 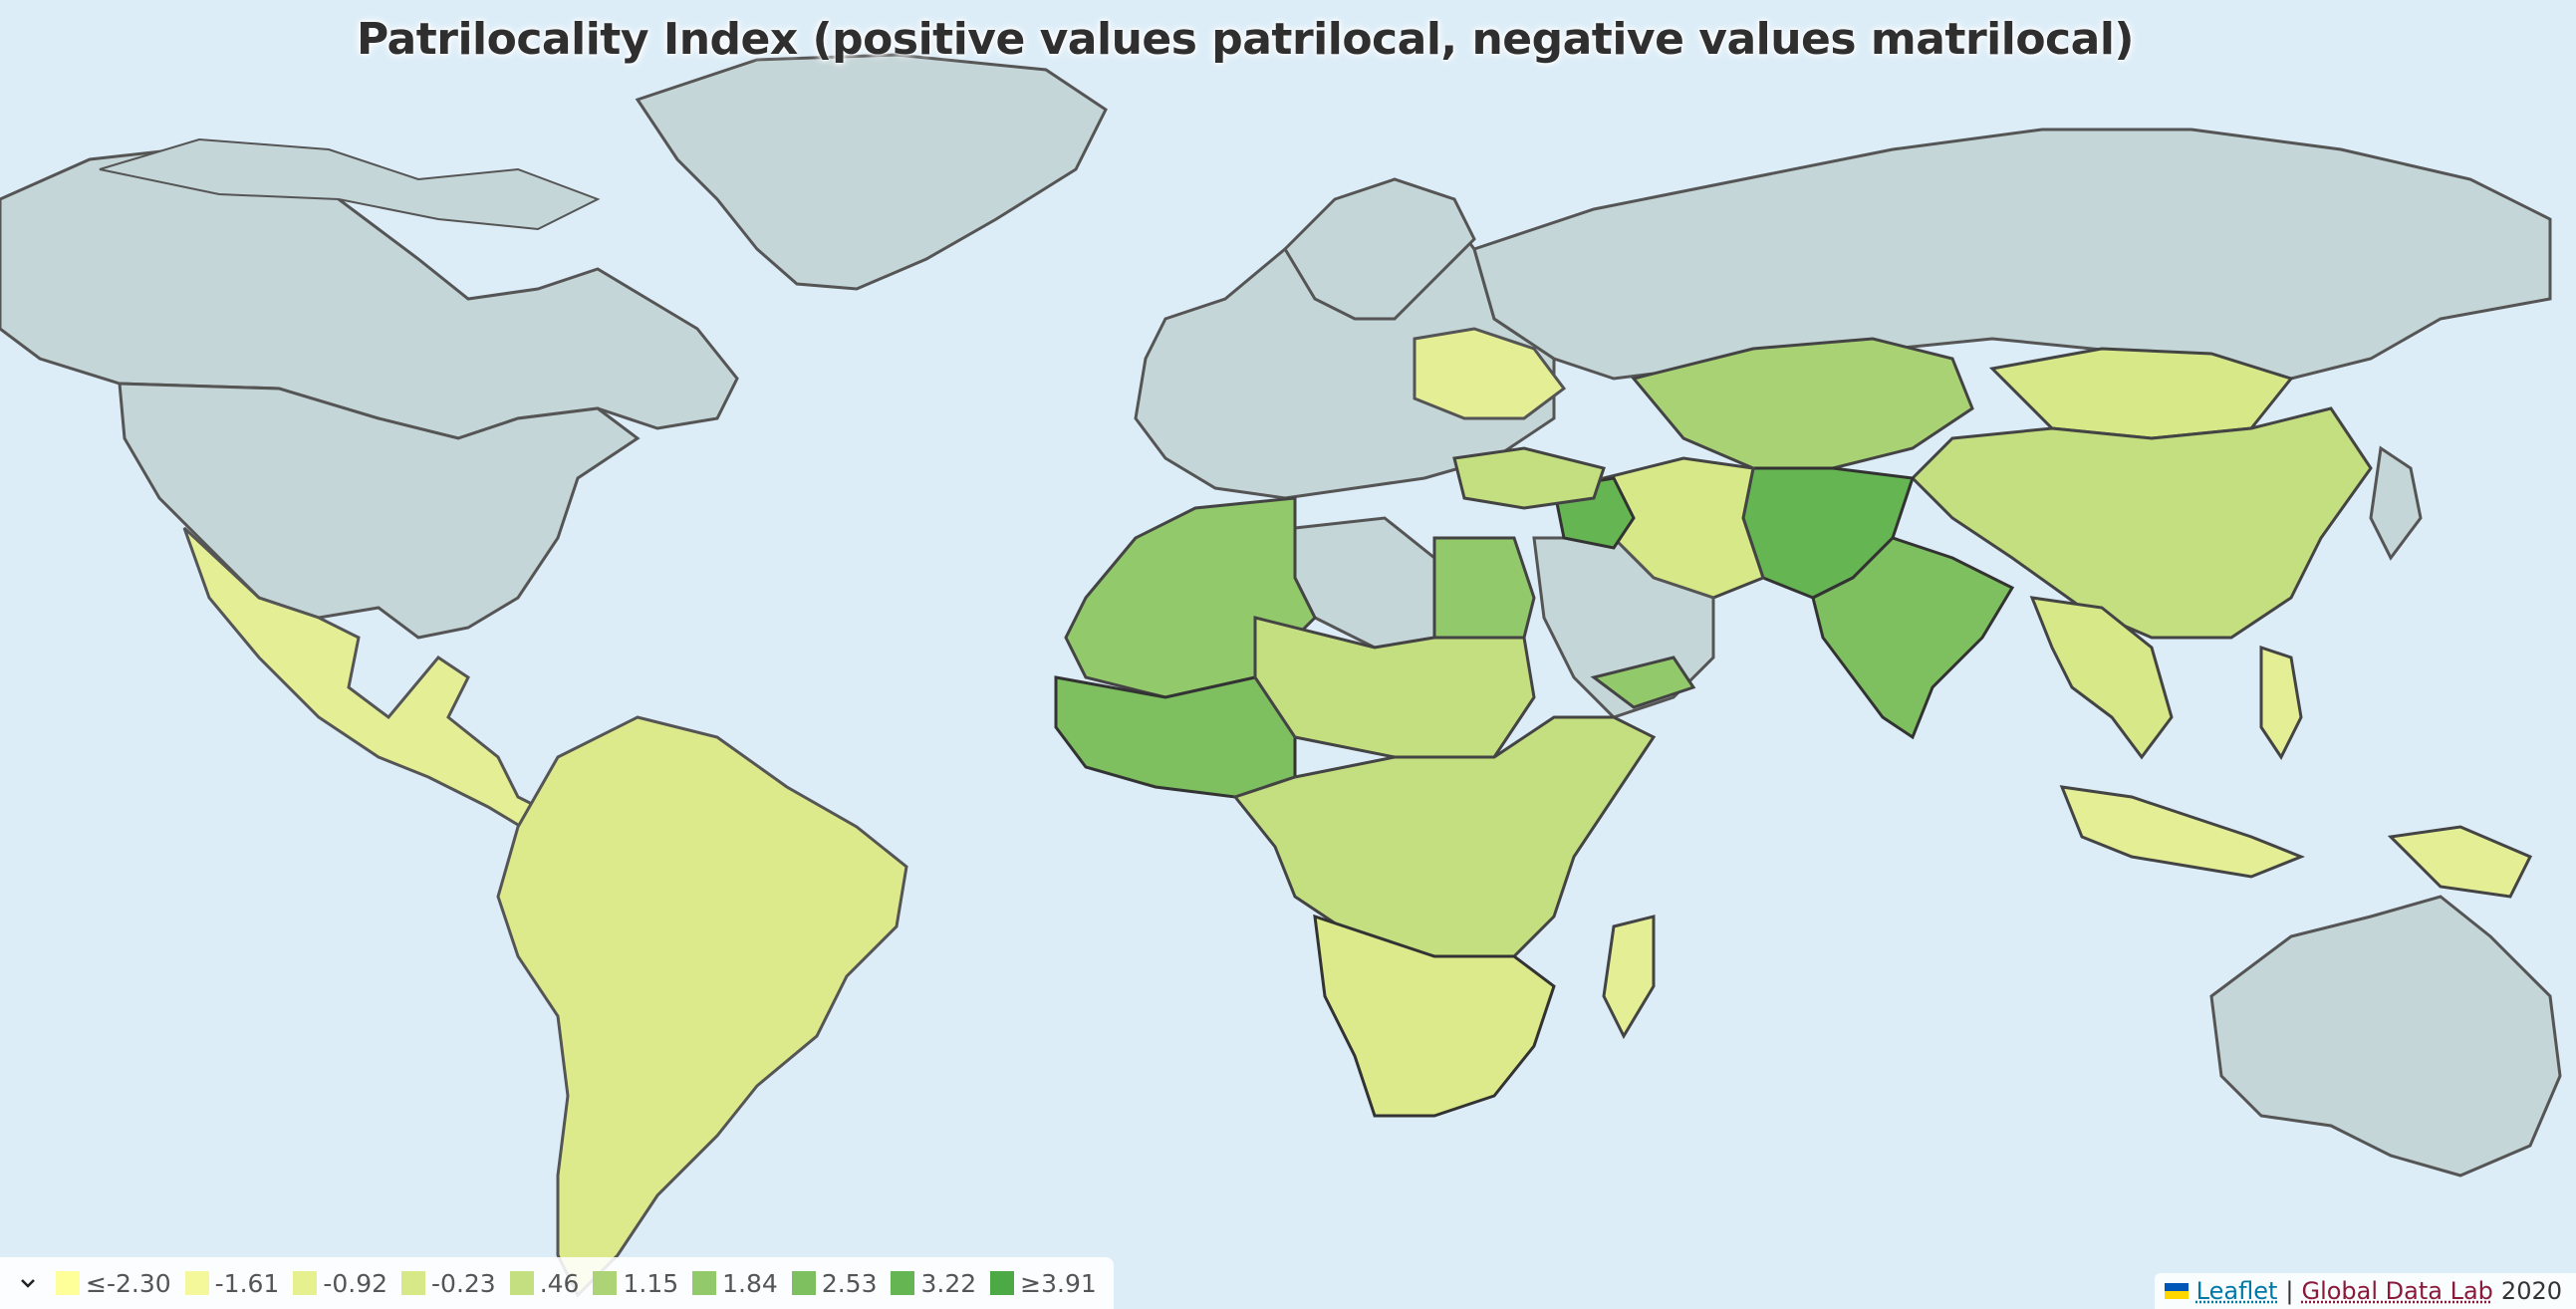 What do you see at coordinates (1484, 588) in the screenshot?
I see `region-egypt` at bounding box center [1484, 588].